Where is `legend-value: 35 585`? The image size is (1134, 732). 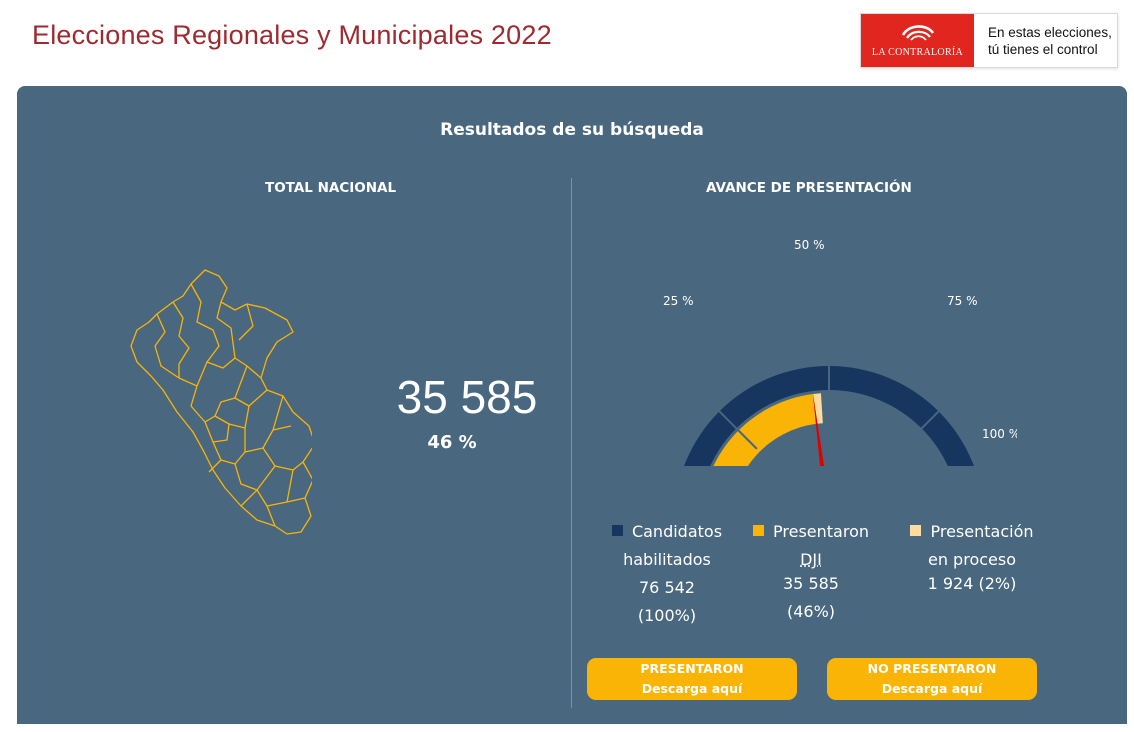 legend-value: 35 585 is located at coordinates (811, 583).